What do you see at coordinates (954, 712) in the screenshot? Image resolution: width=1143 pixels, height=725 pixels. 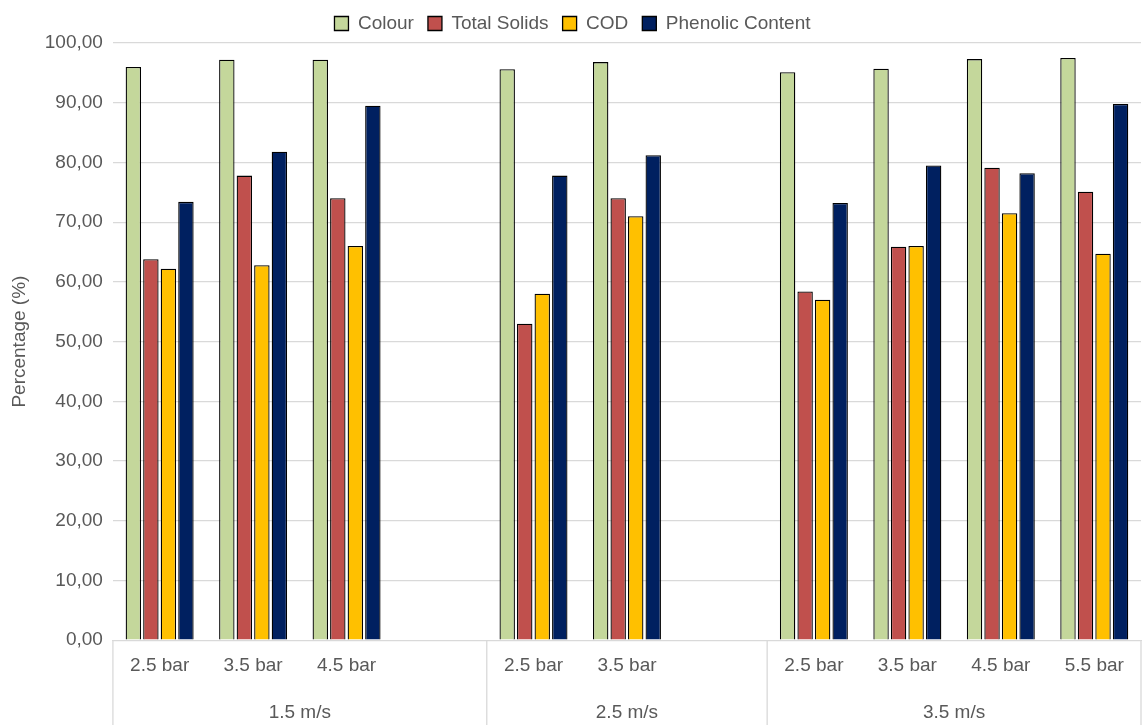 I see `text: 3.5 m/s` at bounding box center [954, 712].